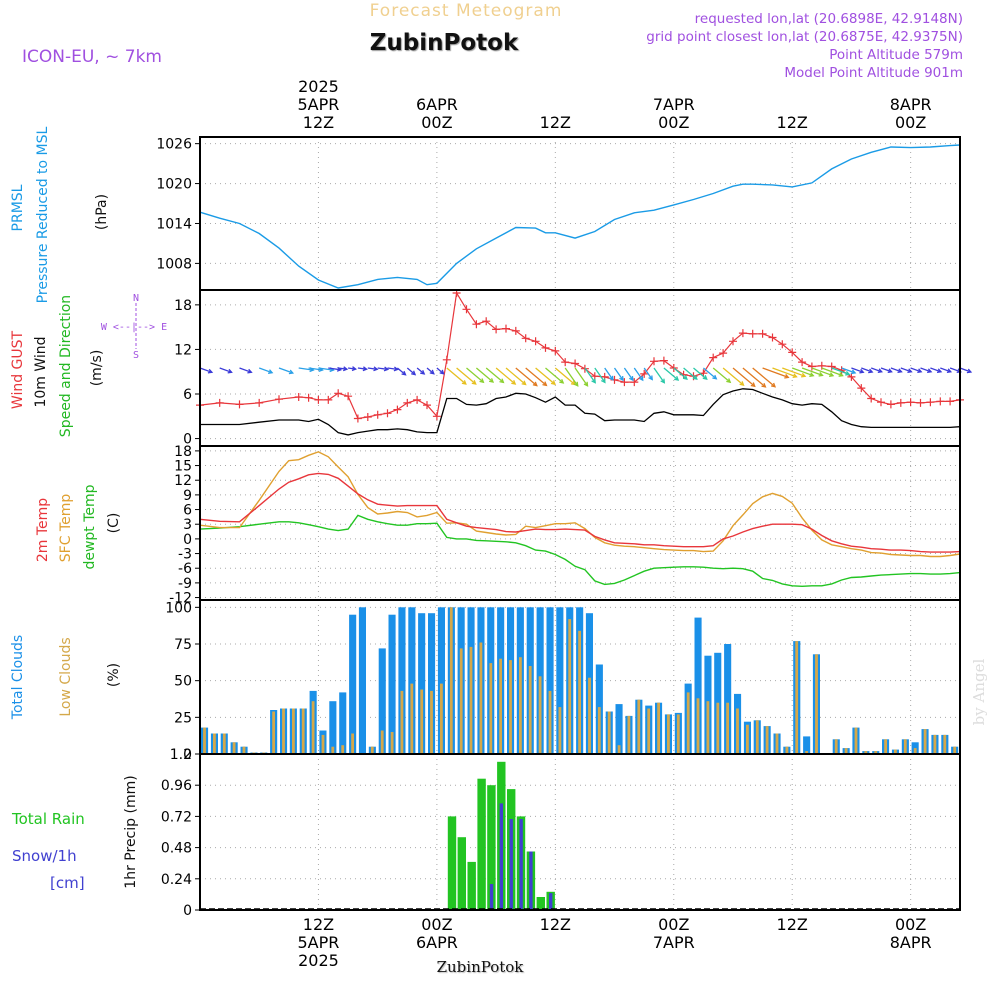 This screenshot has width=1000, height=1000. What do you see at coordinates (48, 819) in the screenshot?
I see `total-rain-label: Total Rain` at bounding box center [48, 819].